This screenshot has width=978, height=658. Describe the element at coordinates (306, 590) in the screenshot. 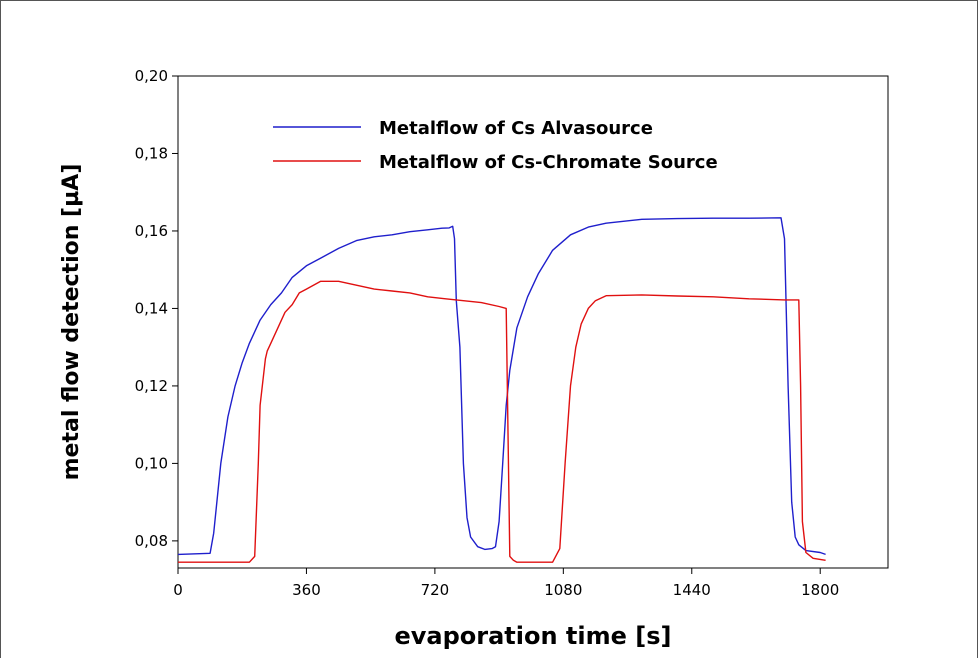

I see `x-tick-label: 360` at that location.